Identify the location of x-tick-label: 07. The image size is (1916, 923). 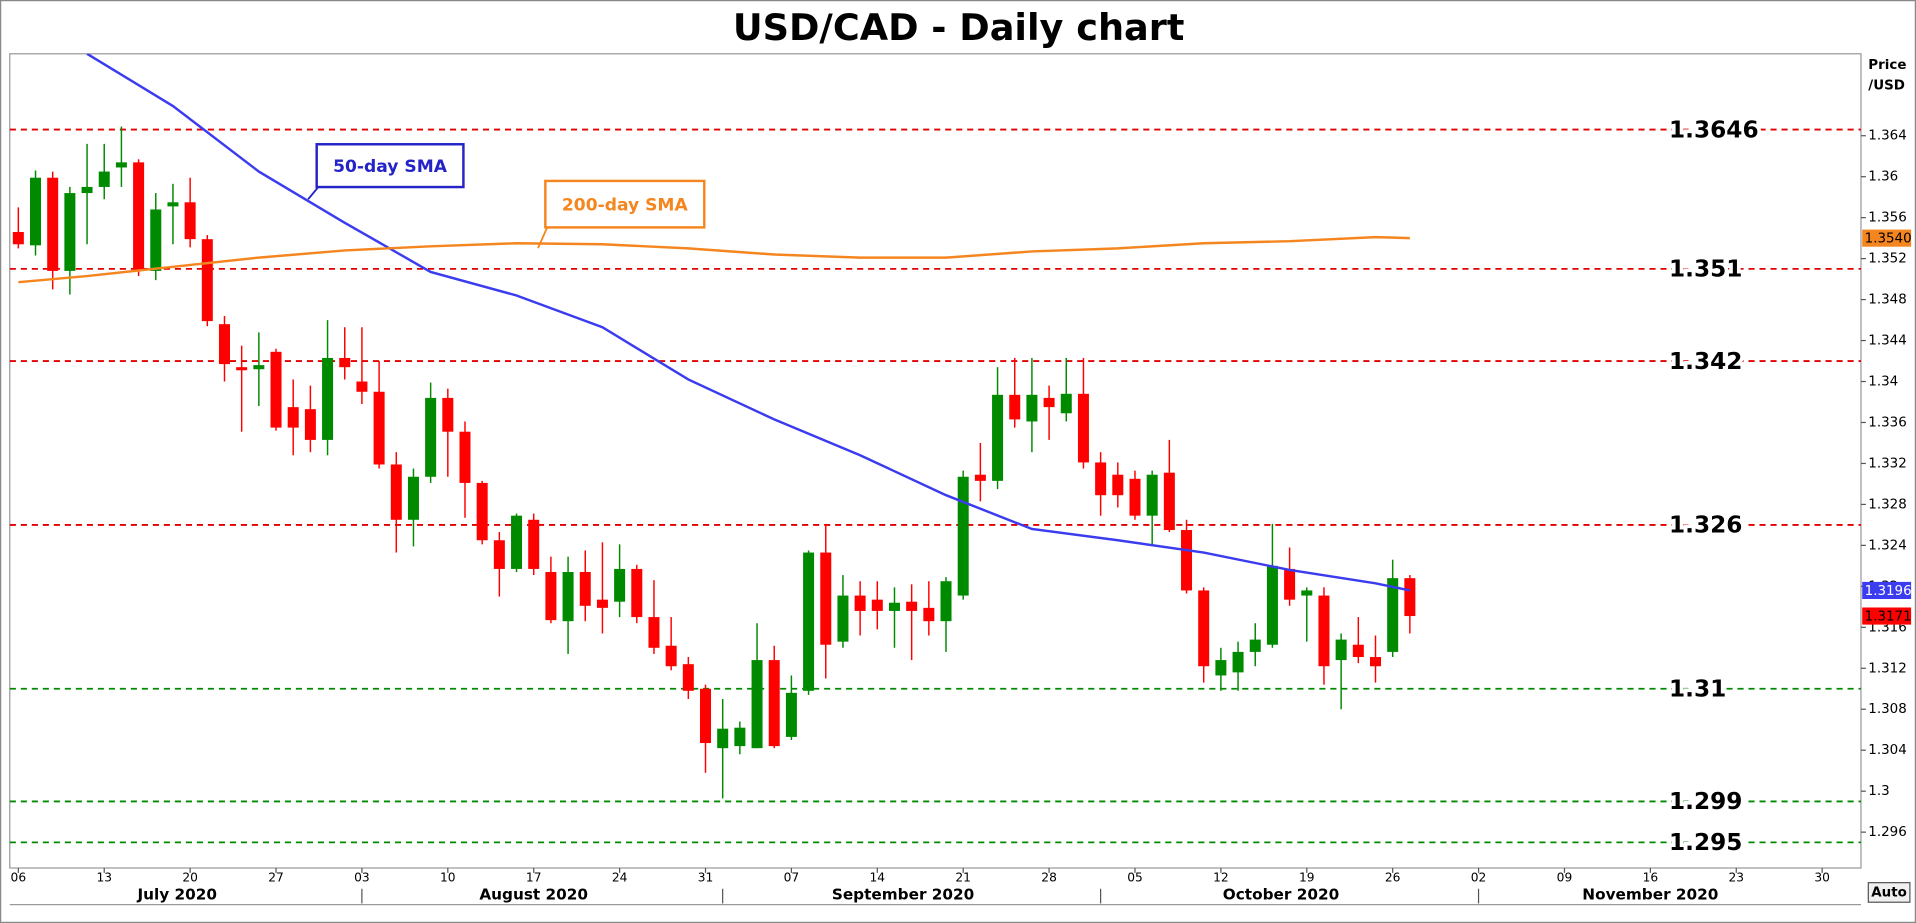
(792, 877).